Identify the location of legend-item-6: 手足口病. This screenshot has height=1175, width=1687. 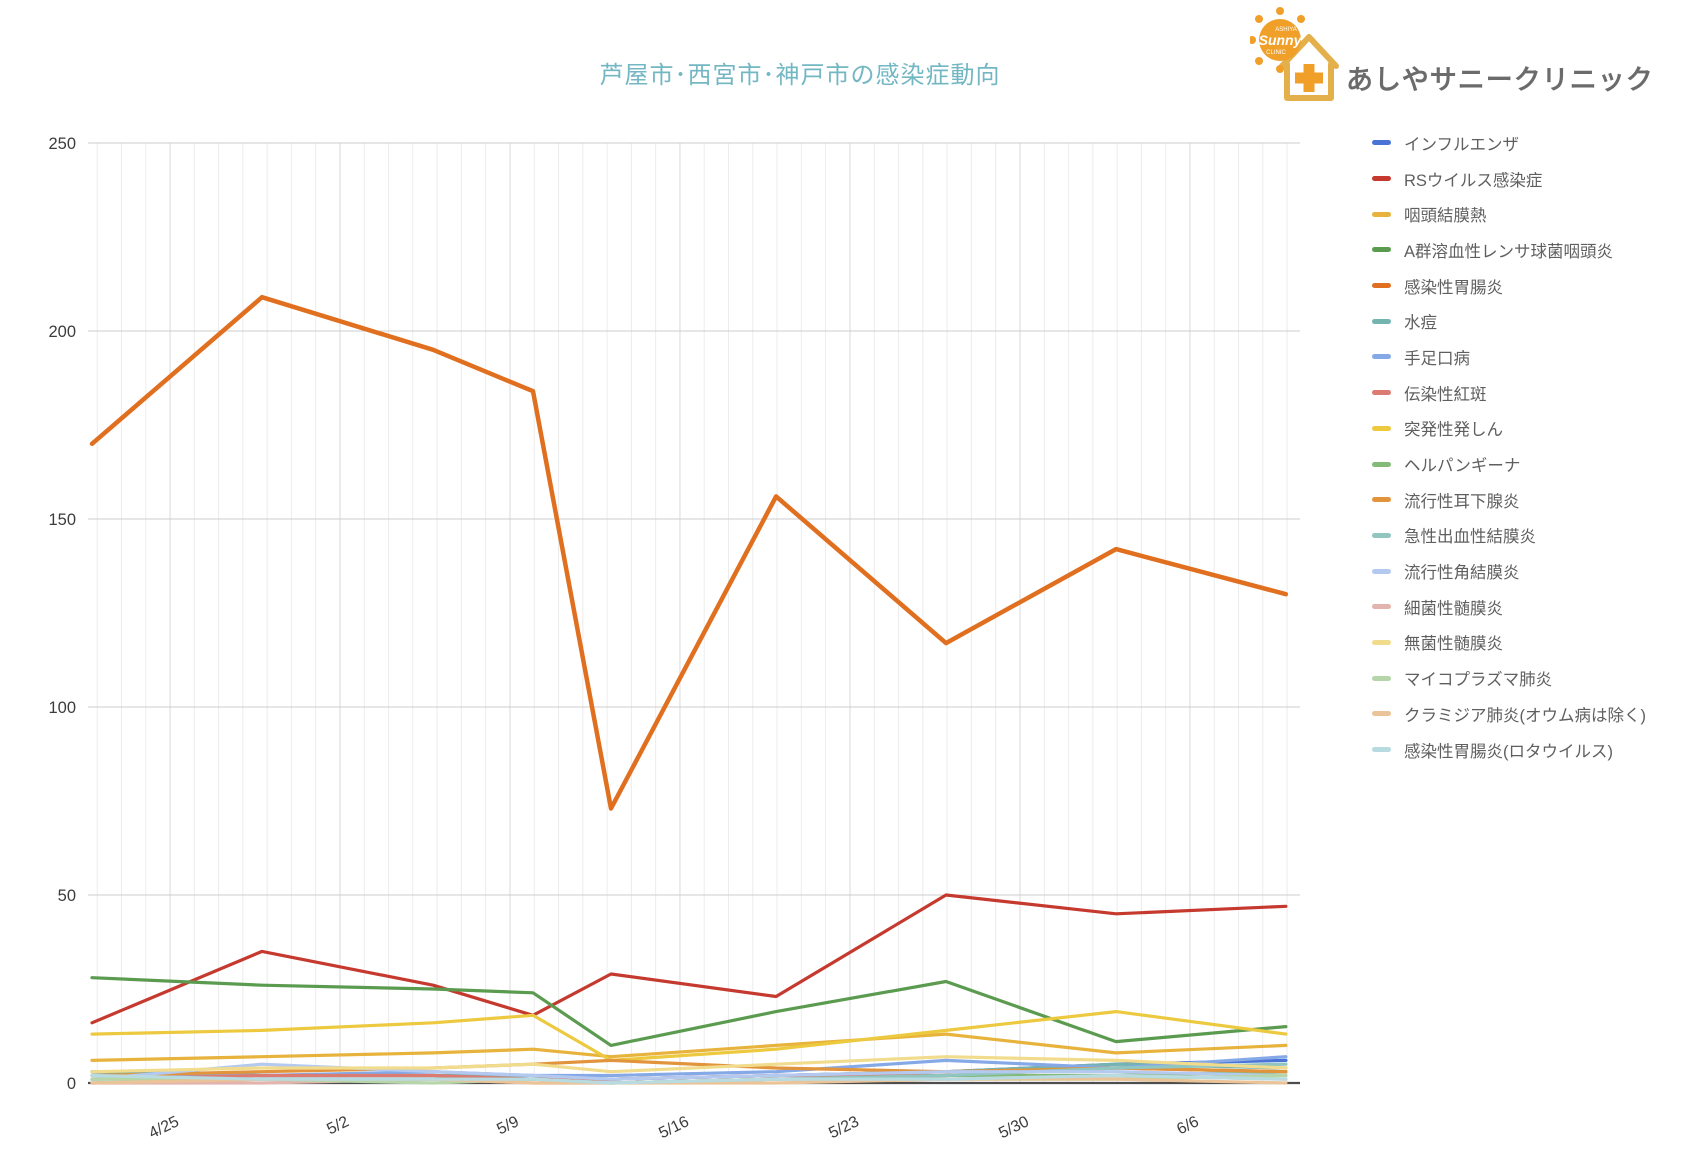
(1509, 357).